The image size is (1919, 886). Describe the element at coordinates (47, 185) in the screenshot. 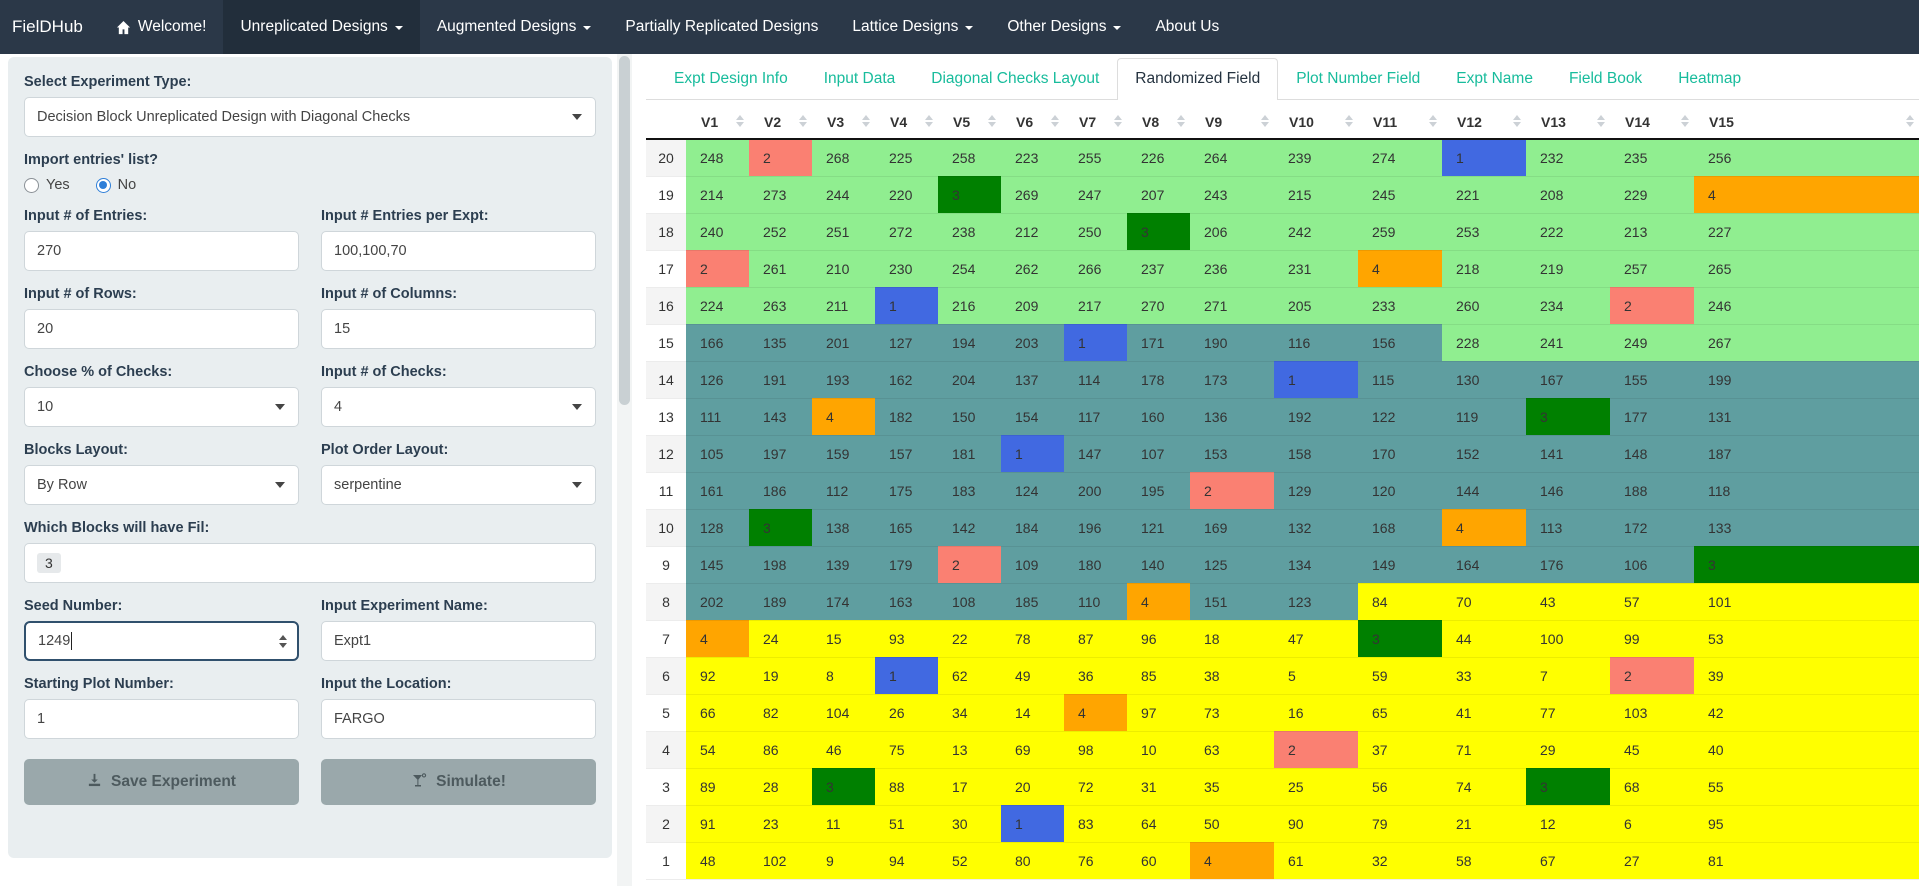

I see `radio-yes: Yes` at that location.